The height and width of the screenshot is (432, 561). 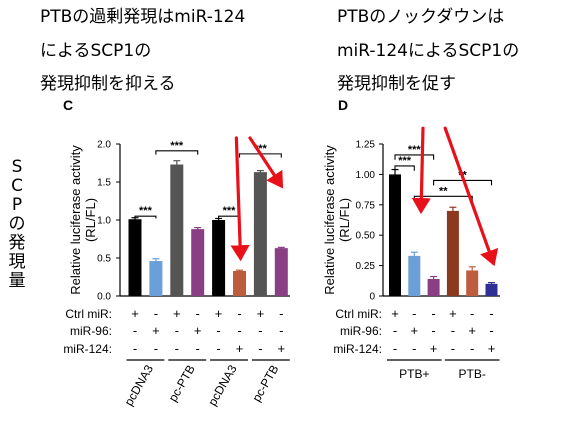 I want to click on side-label-char: の, so click(x=17, y=224).